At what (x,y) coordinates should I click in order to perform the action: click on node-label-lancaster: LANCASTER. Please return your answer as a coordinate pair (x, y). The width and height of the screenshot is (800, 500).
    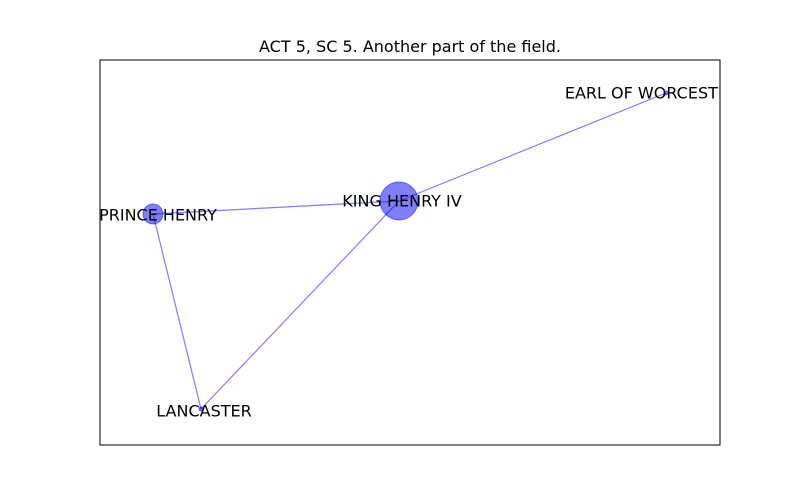
    Looking at the image, I should click on (203, 411).